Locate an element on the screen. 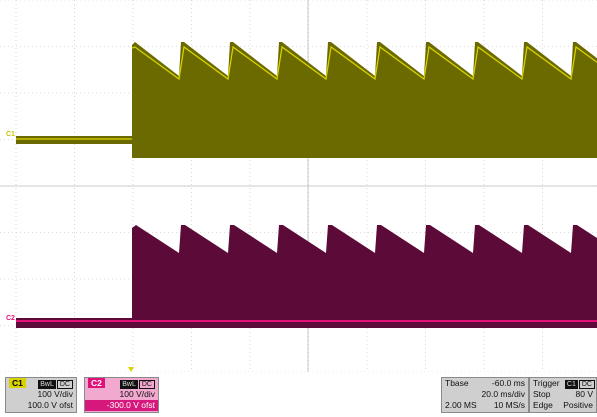  trigger-label: Trigger is located at coordinates (546, 383).